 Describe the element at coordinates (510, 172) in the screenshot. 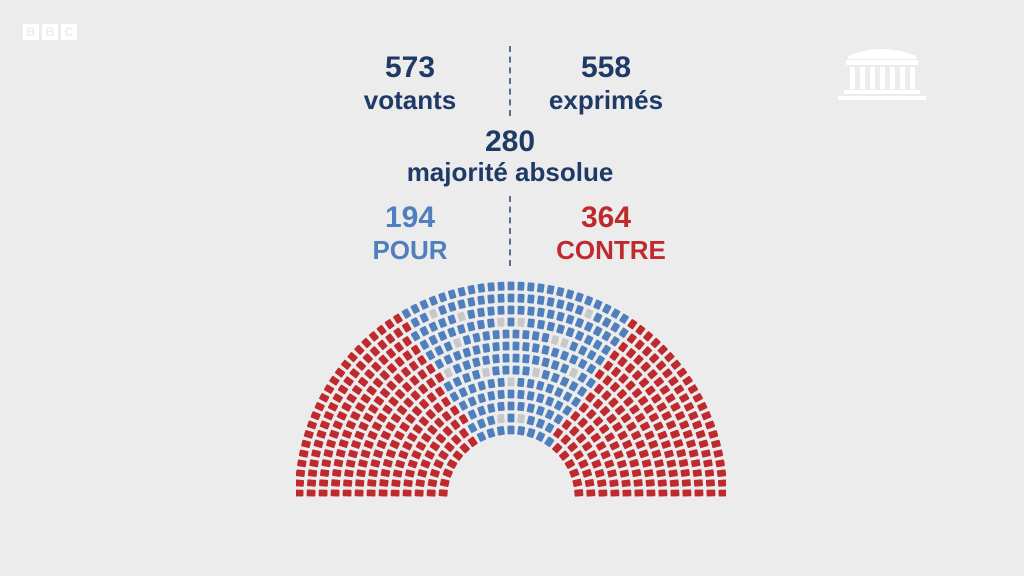

I see `majorite-label: majorité absolue` at that location.